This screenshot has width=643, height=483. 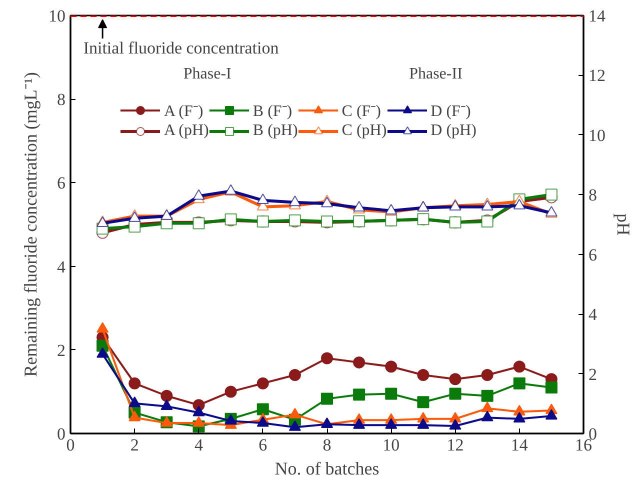 I want to click on legend-label: B (pH), so click(x=275, y=131).